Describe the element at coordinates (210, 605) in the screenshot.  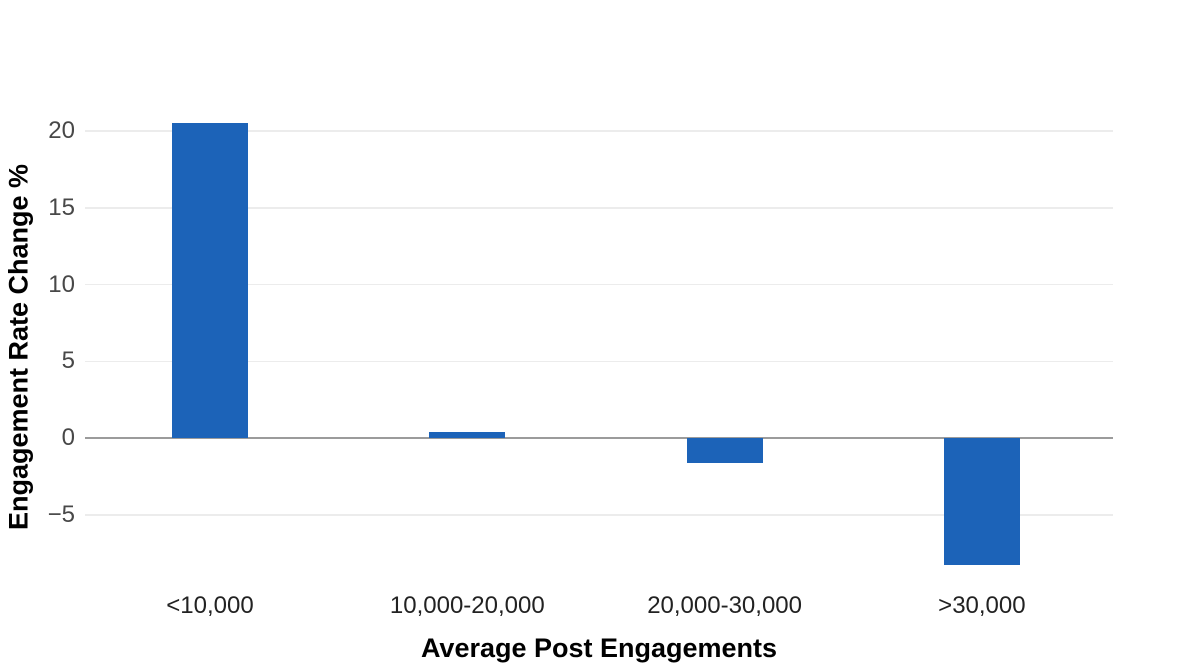
I see `x-category-label: <10,000` at that location.